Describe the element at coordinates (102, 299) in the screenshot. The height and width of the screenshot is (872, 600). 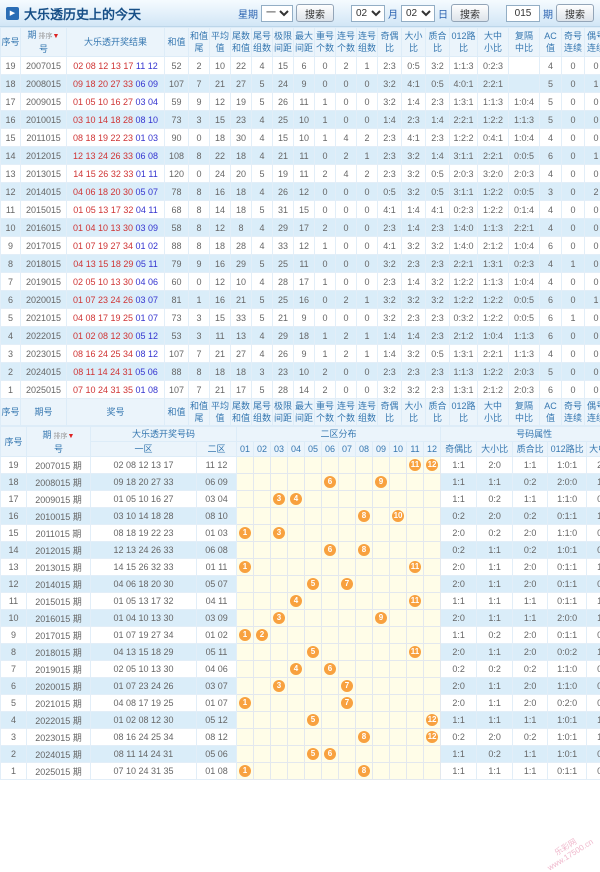
I see `front-zone-numbers: 01 07 23 24 26` at that location.